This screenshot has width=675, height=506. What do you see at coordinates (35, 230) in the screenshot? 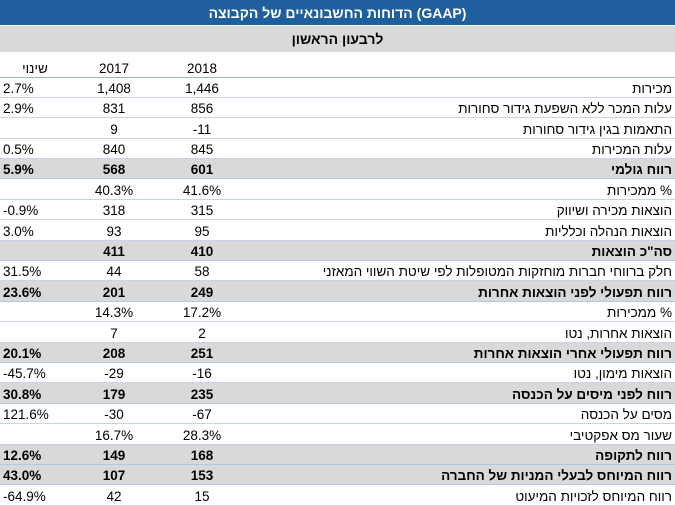
I see `change-cell: 3.0%` at bounding box center [35, 230].